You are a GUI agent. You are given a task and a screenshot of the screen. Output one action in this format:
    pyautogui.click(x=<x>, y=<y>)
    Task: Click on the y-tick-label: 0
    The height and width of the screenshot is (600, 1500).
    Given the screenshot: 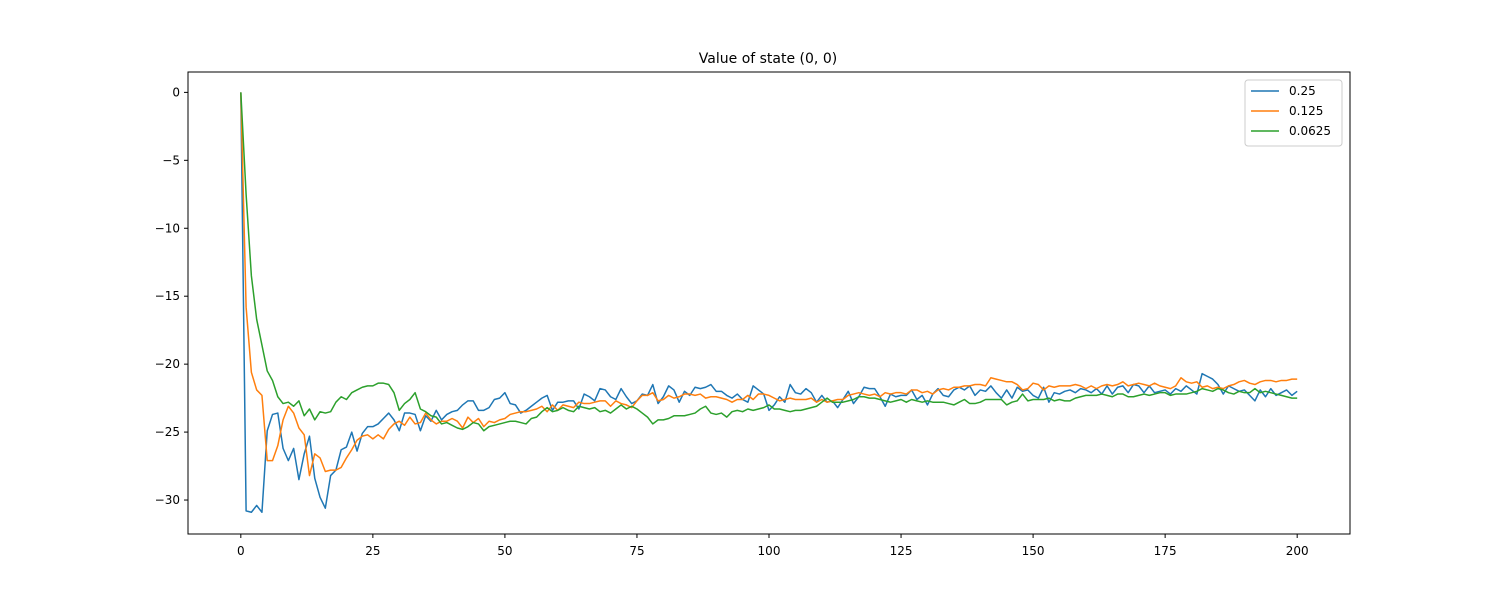 What is the action you would take?
    pyautogui.click(x=176, y=92)
    